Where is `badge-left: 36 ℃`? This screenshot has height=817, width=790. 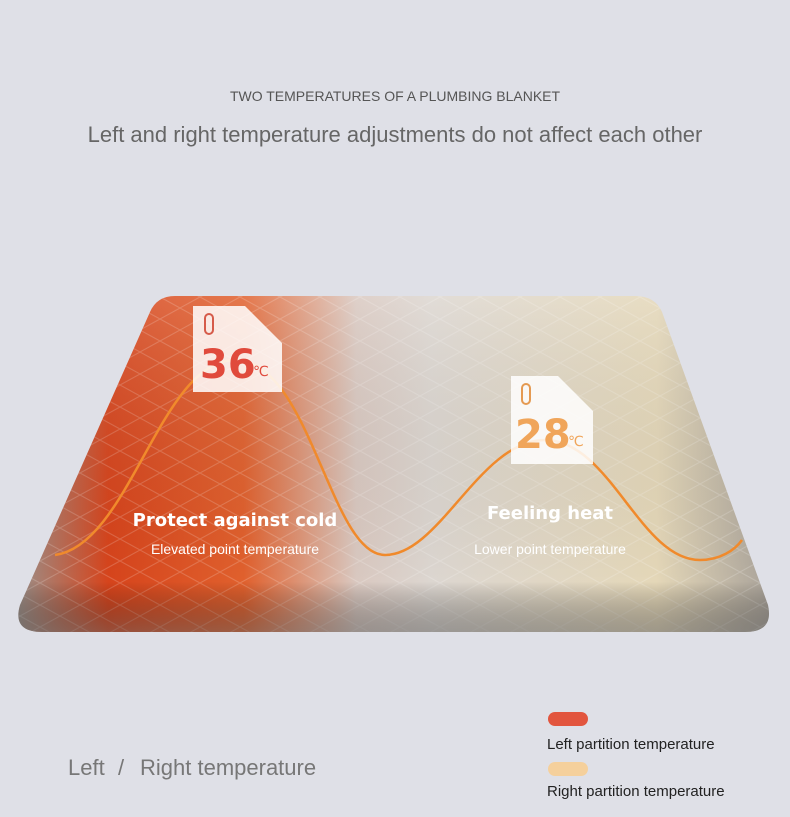 badge-left: 36 ℃ is located at coordinates (237, 349).